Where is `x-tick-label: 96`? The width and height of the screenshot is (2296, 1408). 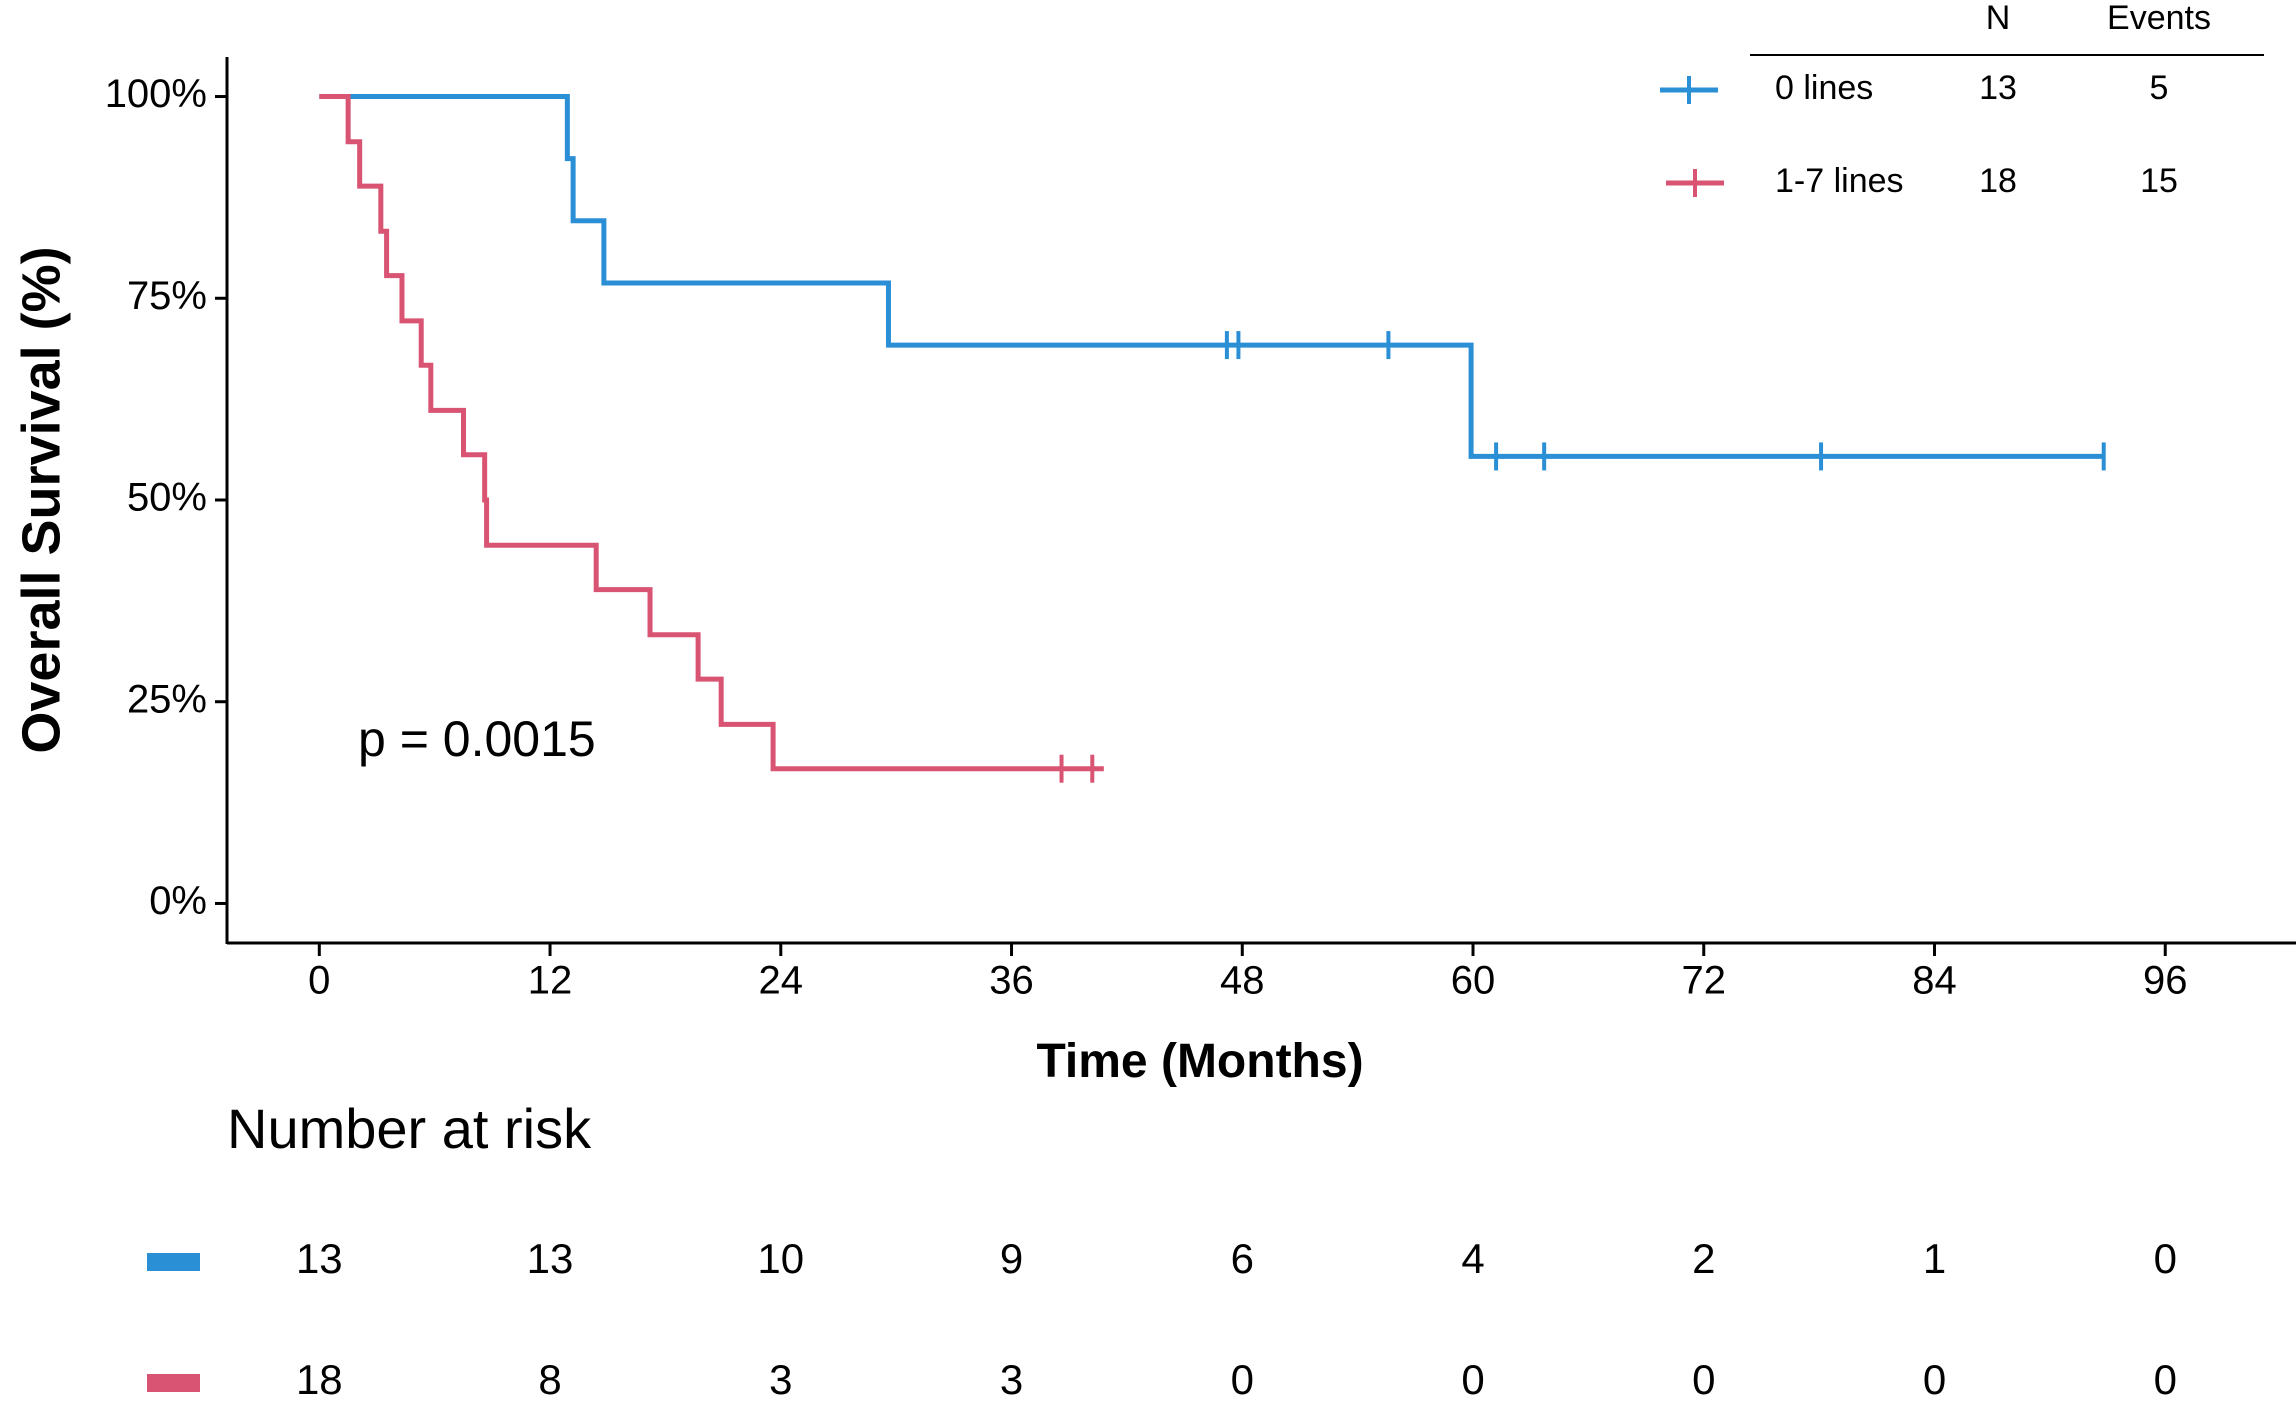
x-tick-label: 96 is located at coordinates (2165, 981).